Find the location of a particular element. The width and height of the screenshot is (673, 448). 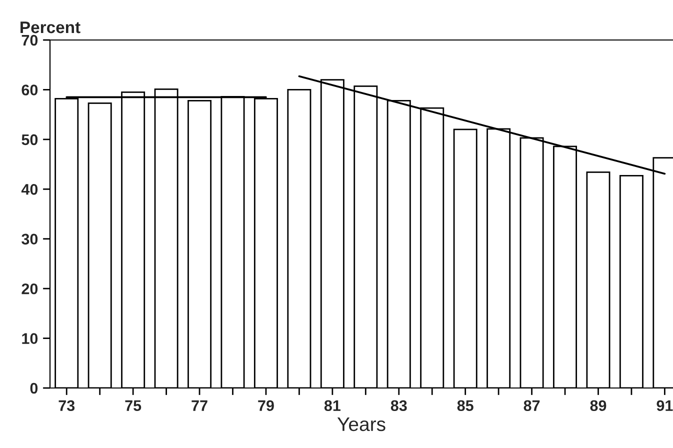

y-tick-label: 20 is located at coordinates (30, 288).